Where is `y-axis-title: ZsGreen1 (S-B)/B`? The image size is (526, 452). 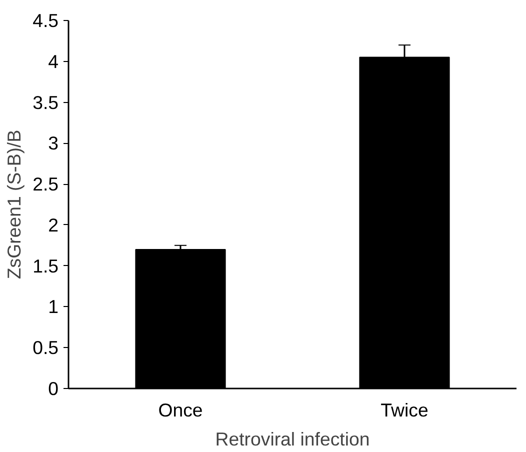 y-axis-title: ZsGreen1 (S-B)/B is located at coordinates (14, 205).